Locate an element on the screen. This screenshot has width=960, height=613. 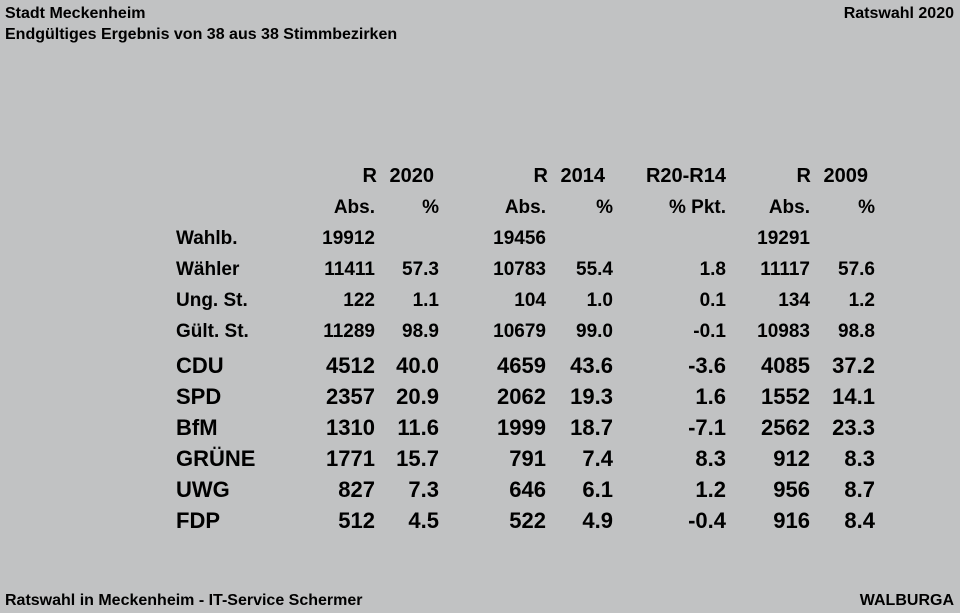
table-row: GRÜNE 1771 15.7 791 7.4 8.3 912 8.3 is located at coordinates (525, 458).